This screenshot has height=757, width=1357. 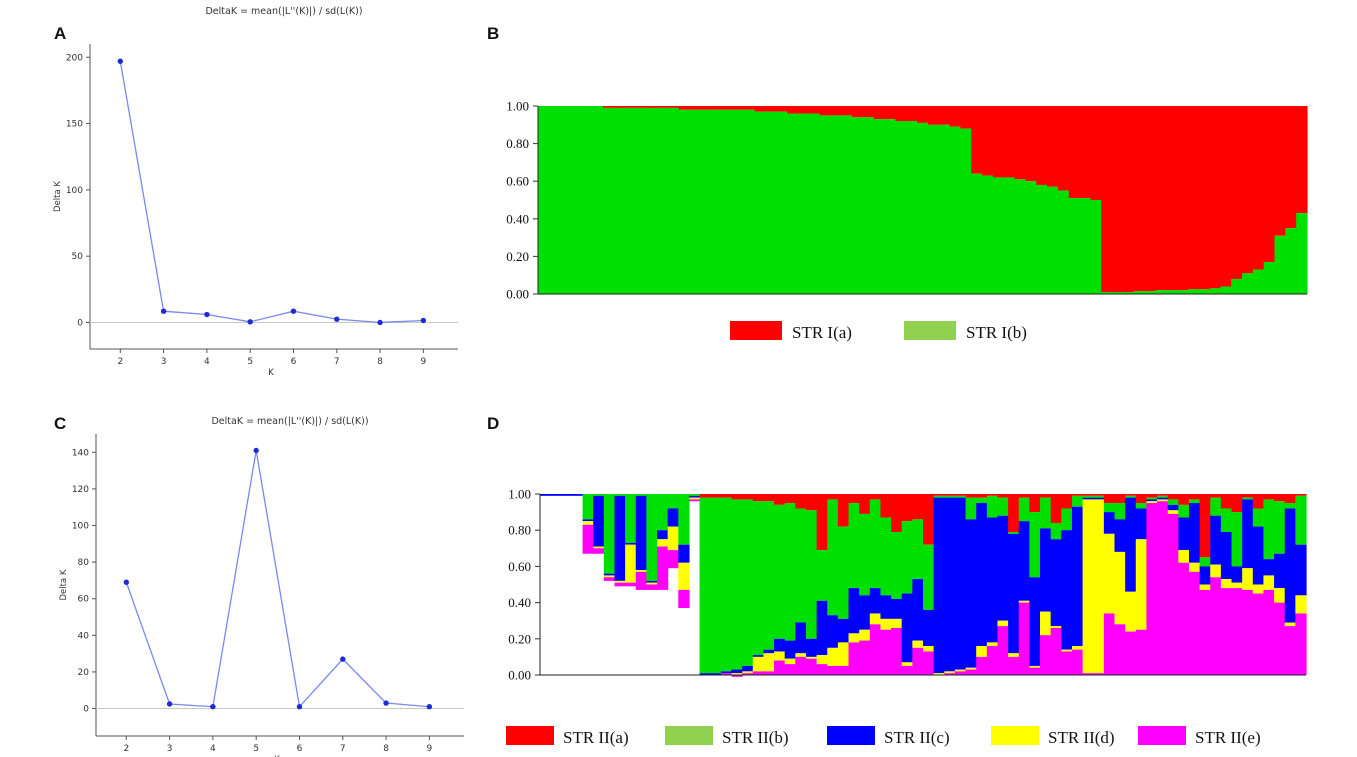 I want to click on y-tick-label: 140, so click(x=80, y=453).